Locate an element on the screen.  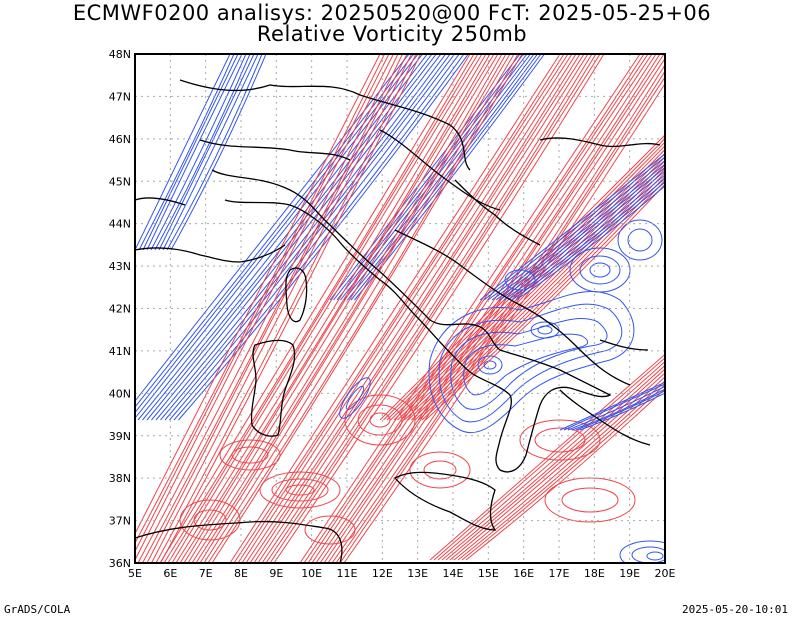
lon-label: 8E is located at coordinates (241, 573).